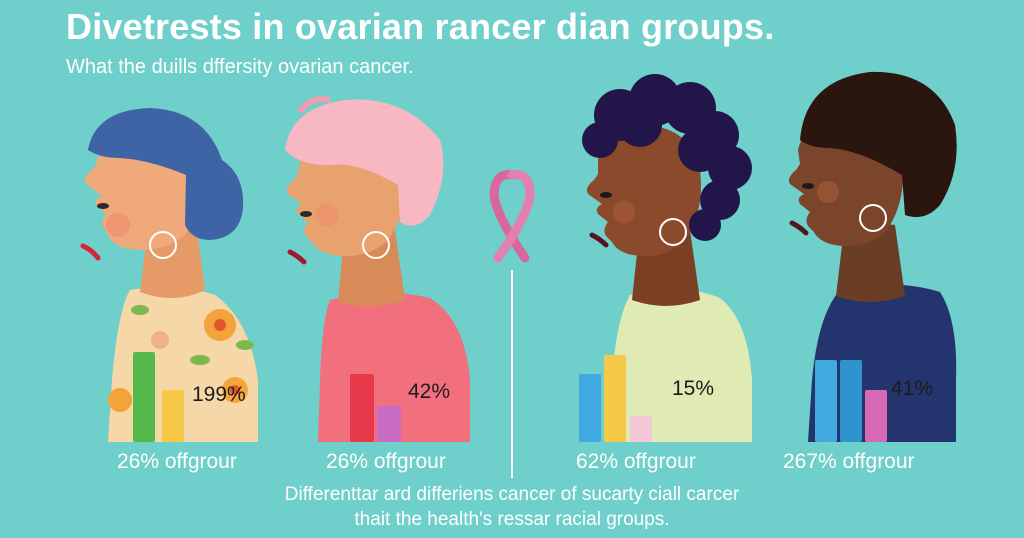 Image resolution: width=1024 pixels, height=538 pixels. I want to click on percent-label-3: 15%, so click(693, 388).